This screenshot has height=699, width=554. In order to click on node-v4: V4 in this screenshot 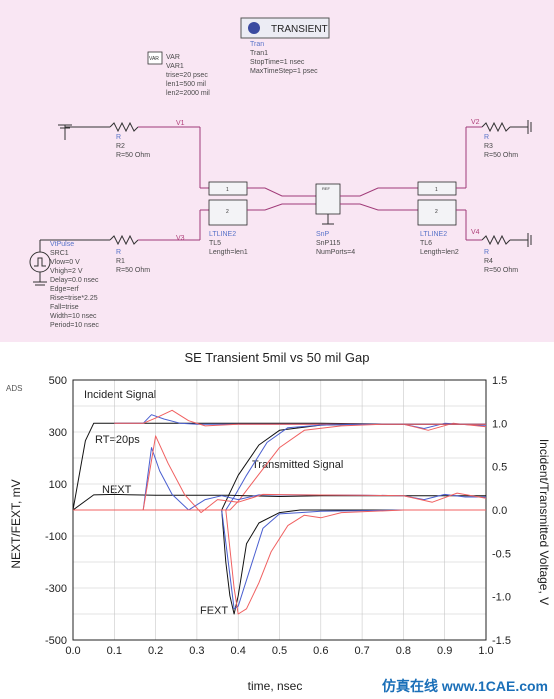, I will do `click(475, 232)`.